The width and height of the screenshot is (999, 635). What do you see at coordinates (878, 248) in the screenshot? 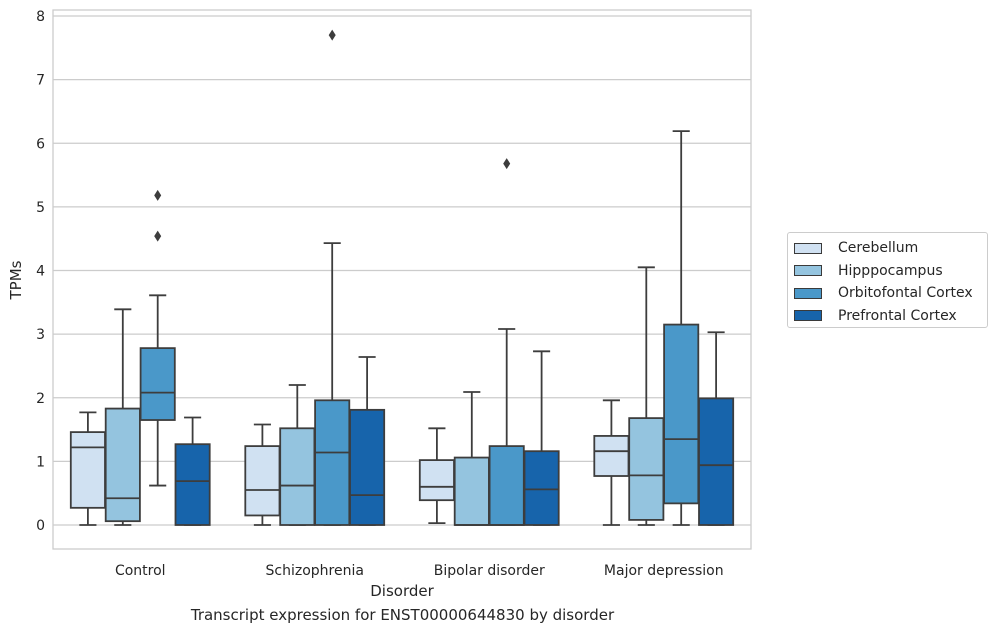
I see `legend-label: Cerebellum` at bounding box center [878, 248].